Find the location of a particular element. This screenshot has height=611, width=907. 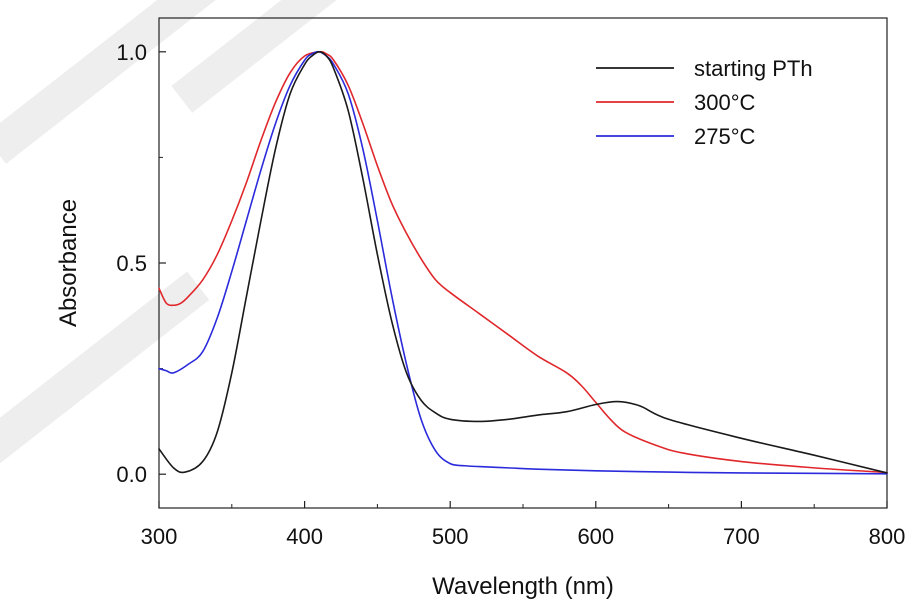

legend-label: starting PTh is located at coordinates (753, 68).